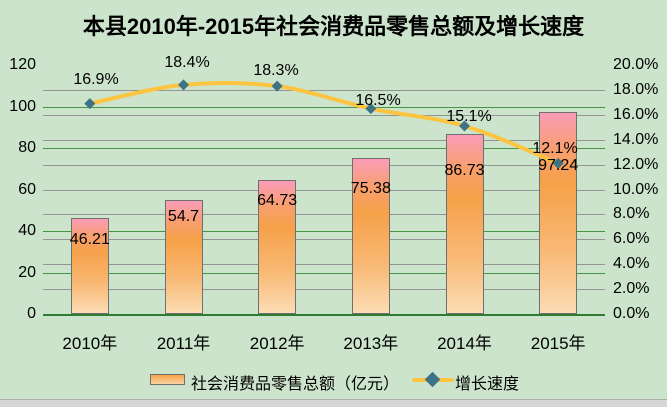 The height and width of the screenshot is (407, 667). What do you see at coordinates (27, 230) in the screenshot?
I see `left-axis-tick: 40` at bounding box center [27, 230].